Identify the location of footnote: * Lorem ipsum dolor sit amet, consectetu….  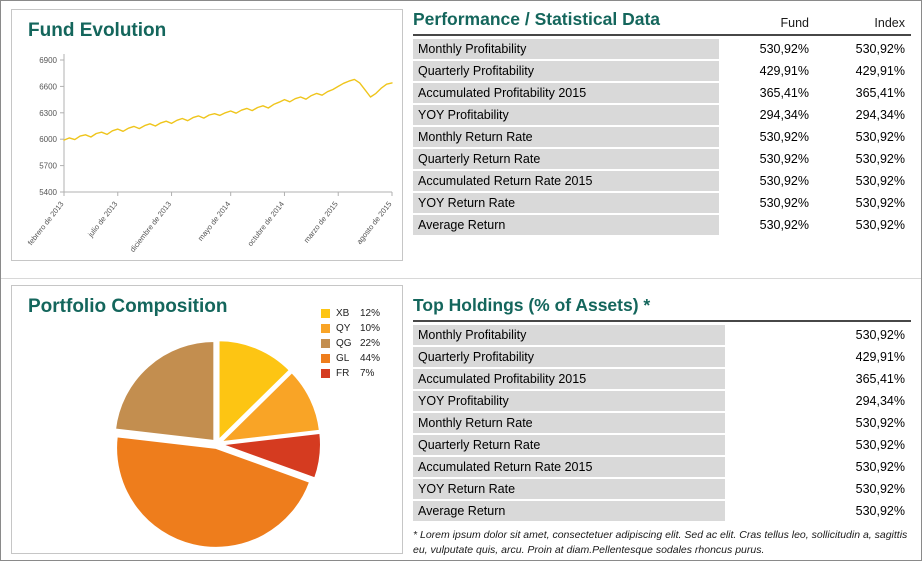
(660, 542).